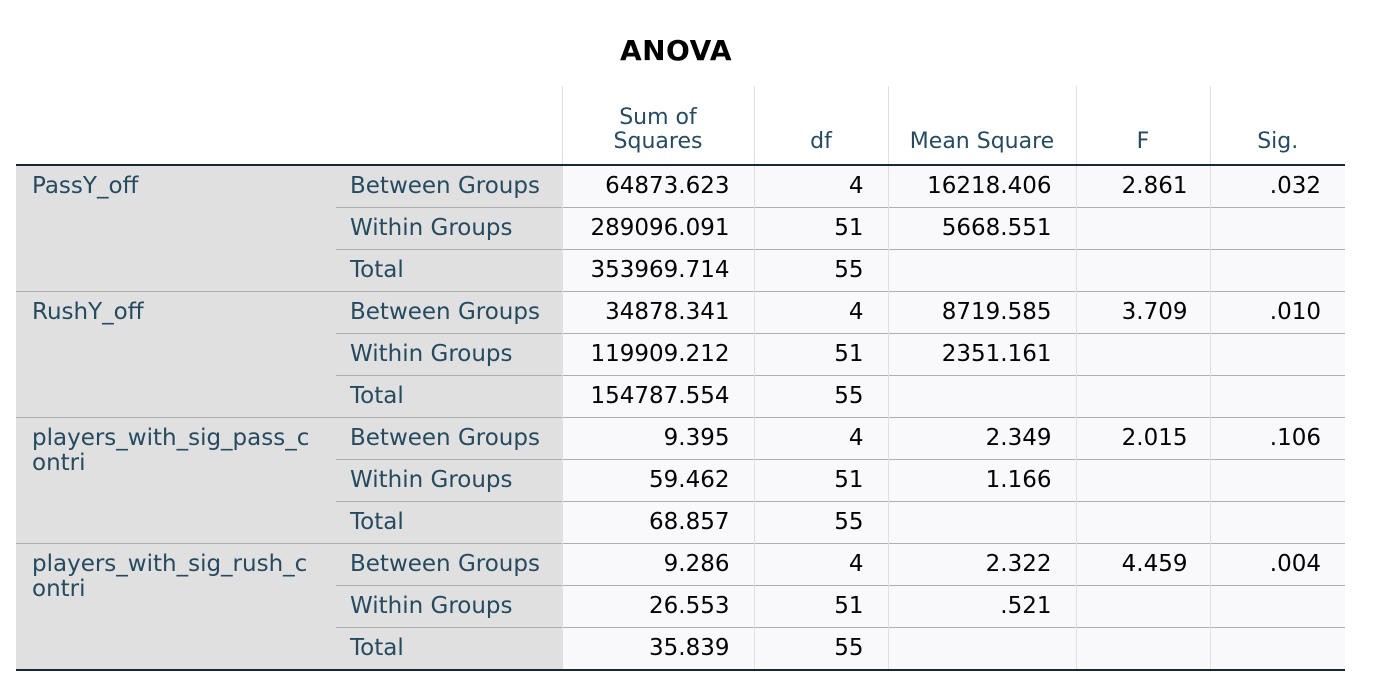  Describe the element at coordinates (657, 228) in the screenshot. I see `sum-of-squares-cell: 289096.091` at that location.